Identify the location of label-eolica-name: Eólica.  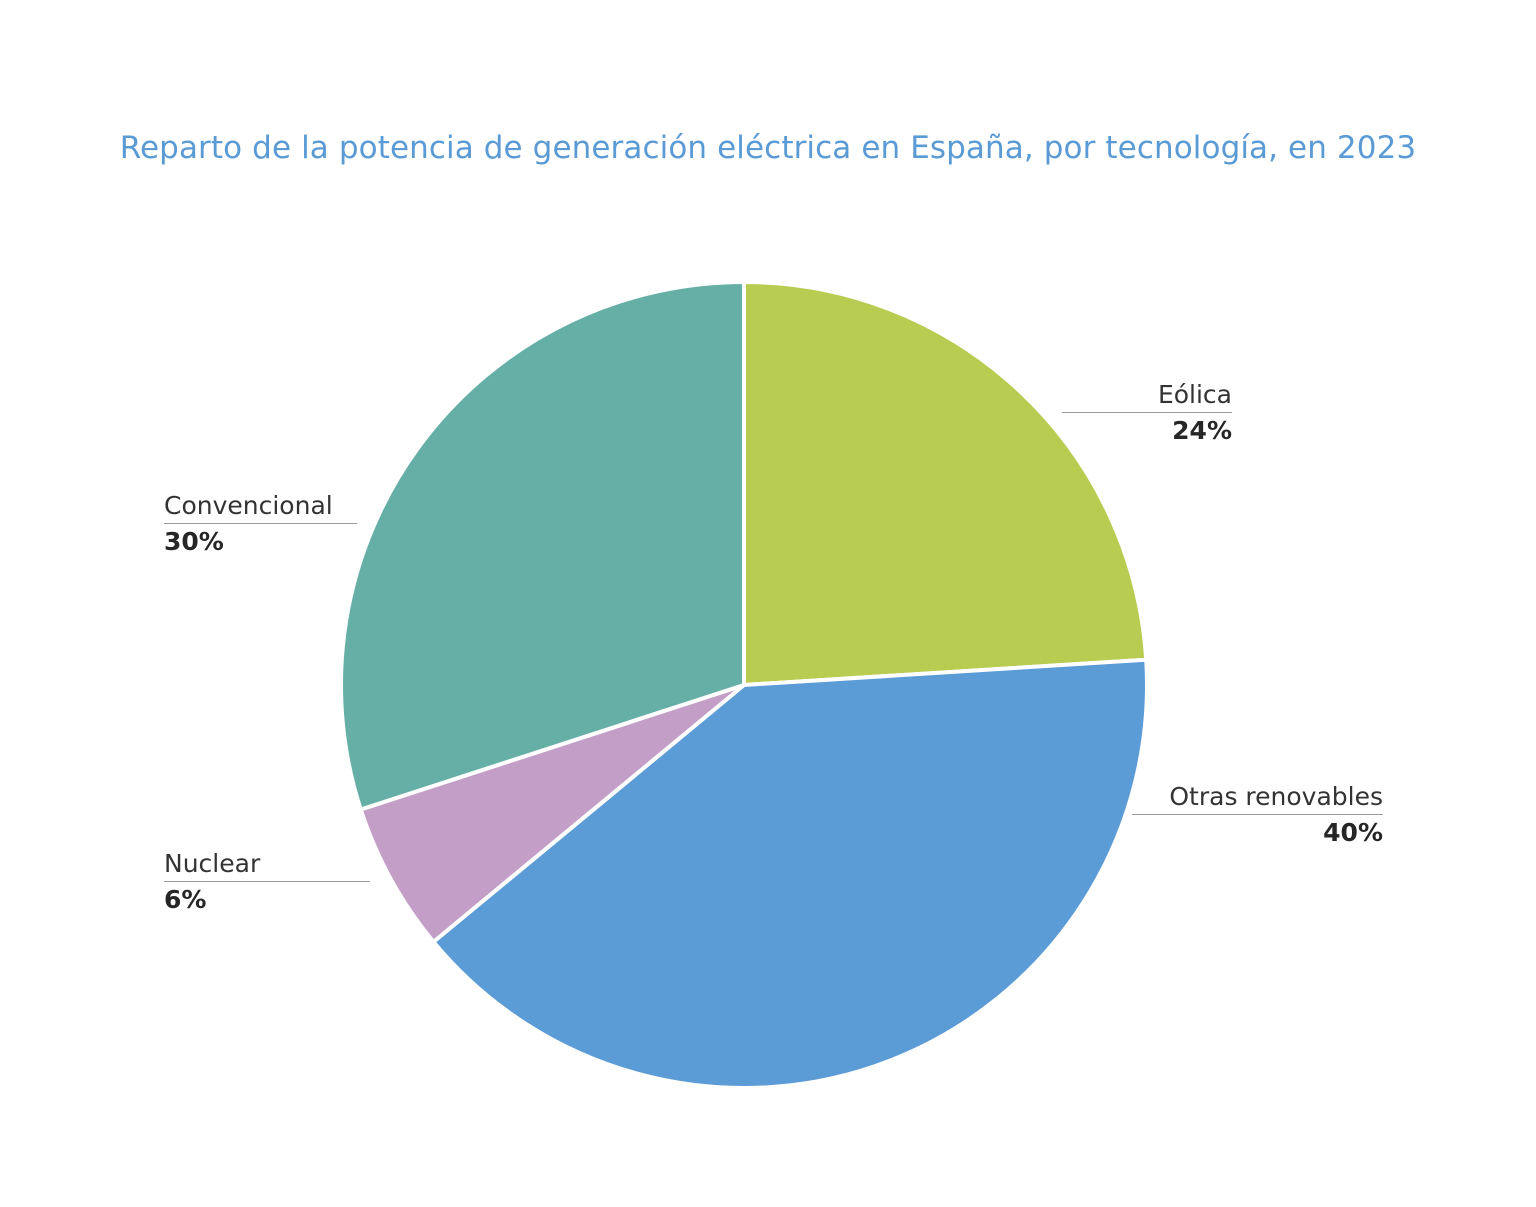
(1194, 394).